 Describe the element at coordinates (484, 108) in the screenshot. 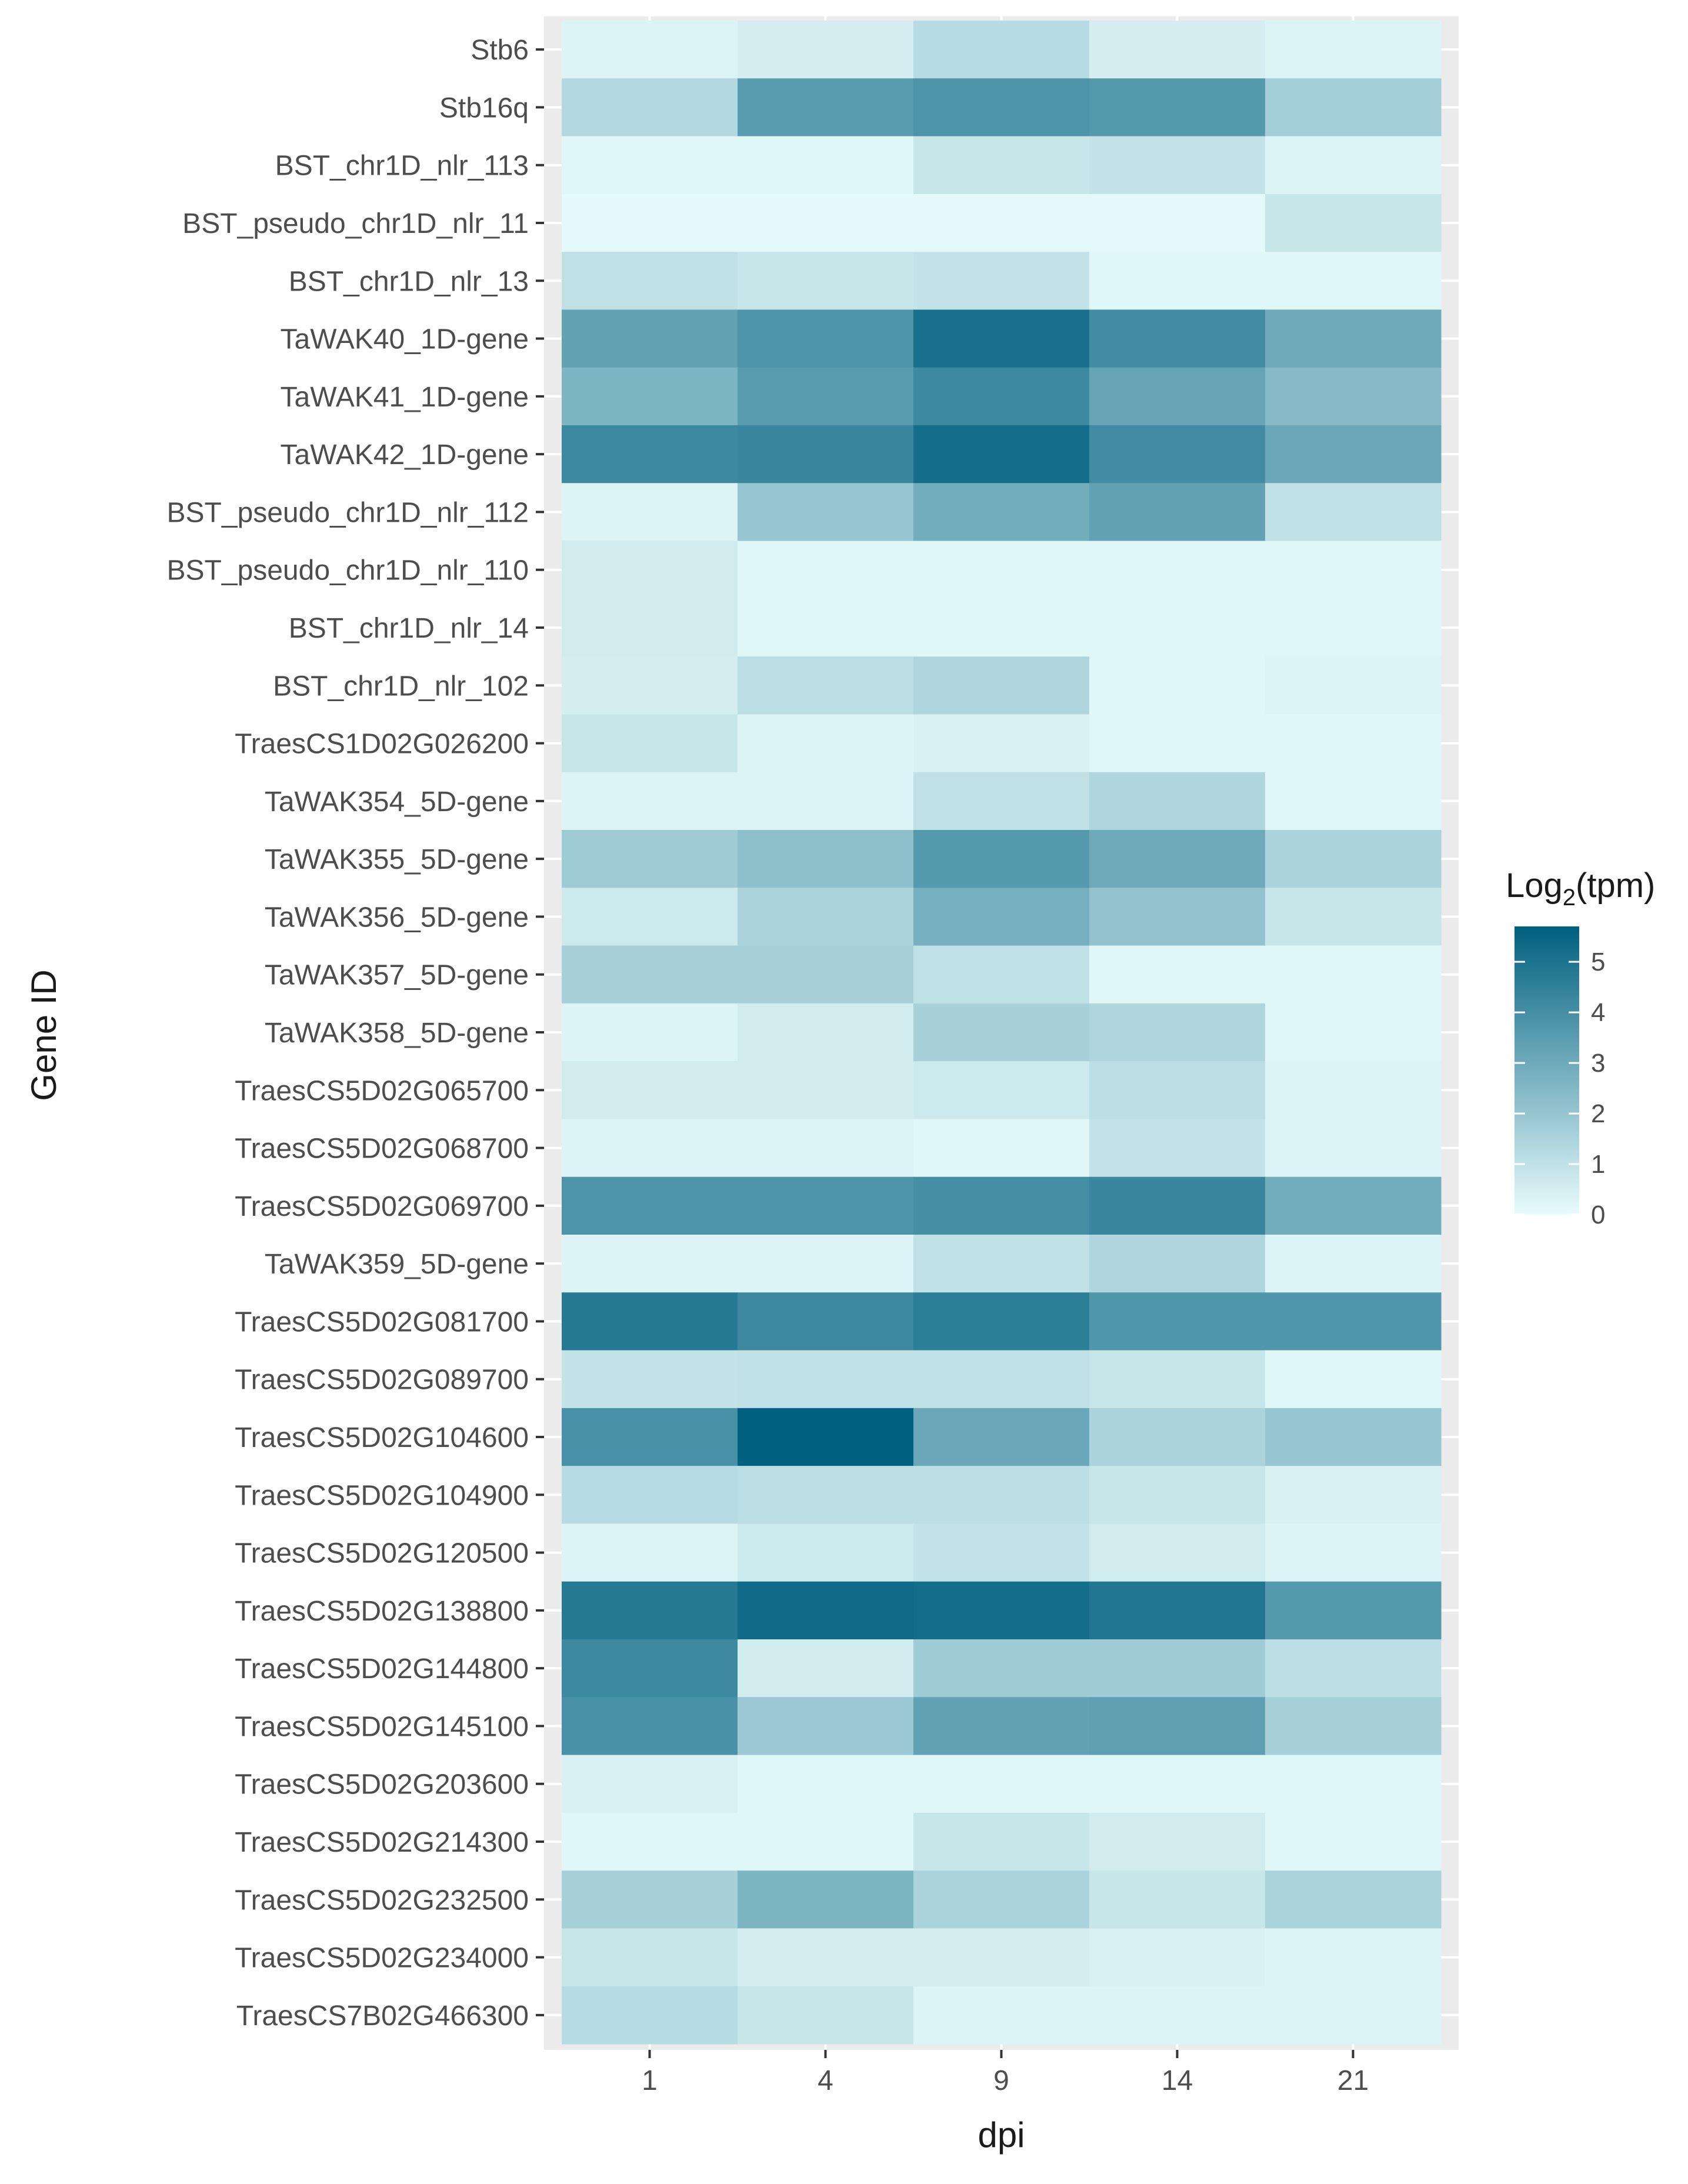

I see `y-tick-label: Stb16q` at that location.